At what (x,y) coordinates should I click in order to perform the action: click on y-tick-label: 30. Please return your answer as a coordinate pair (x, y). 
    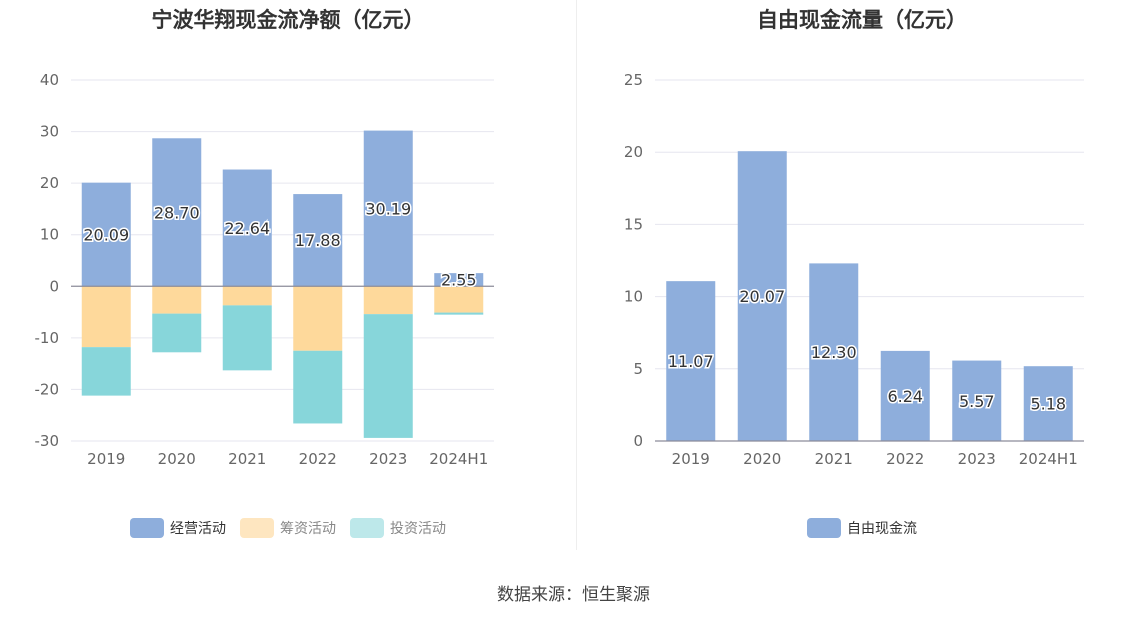
    Looking at the image, I should click on (49, 132).